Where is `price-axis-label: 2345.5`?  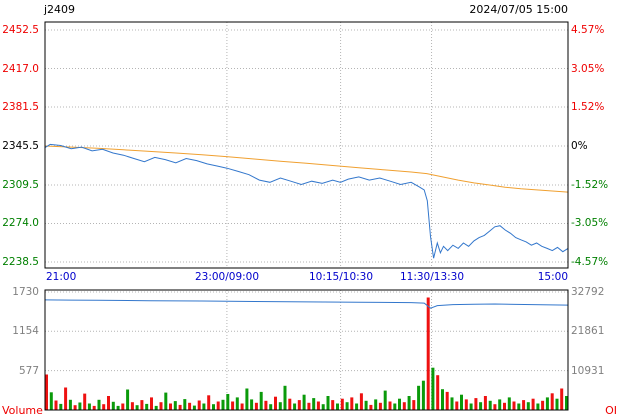 price-axis-label: 2345.5 is located at coordinates (20, 146).